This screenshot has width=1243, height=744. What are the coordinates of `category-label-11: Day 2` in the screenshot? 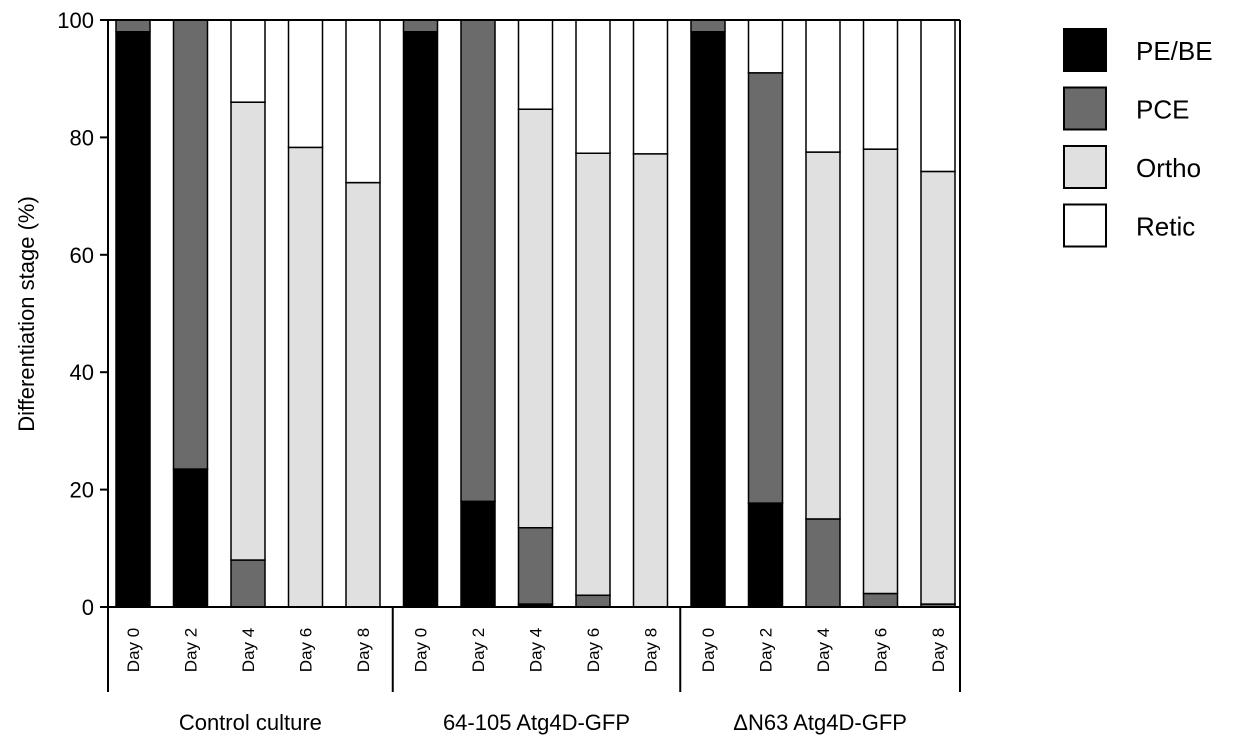 It's located at (766, 650).